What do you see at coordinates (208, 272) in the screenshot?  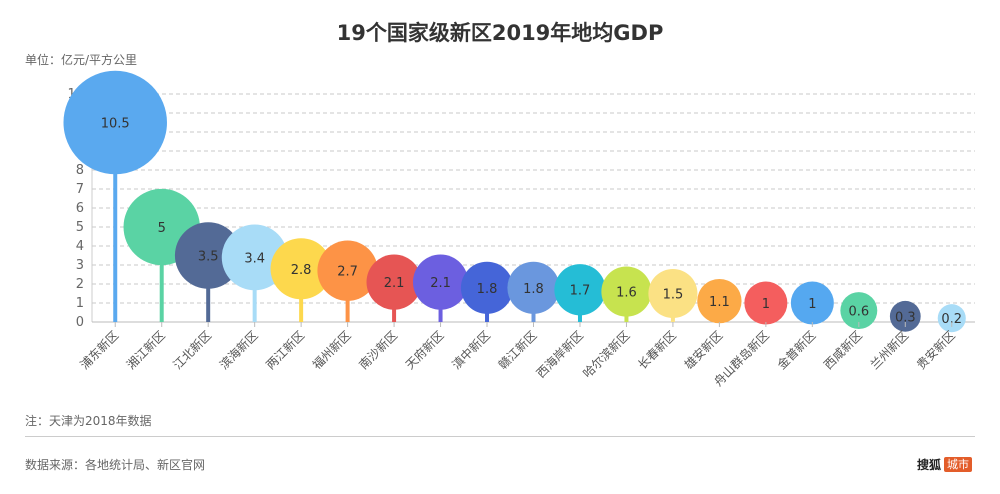 I see `data-point: 3.5` at bounding box center [208, 272].